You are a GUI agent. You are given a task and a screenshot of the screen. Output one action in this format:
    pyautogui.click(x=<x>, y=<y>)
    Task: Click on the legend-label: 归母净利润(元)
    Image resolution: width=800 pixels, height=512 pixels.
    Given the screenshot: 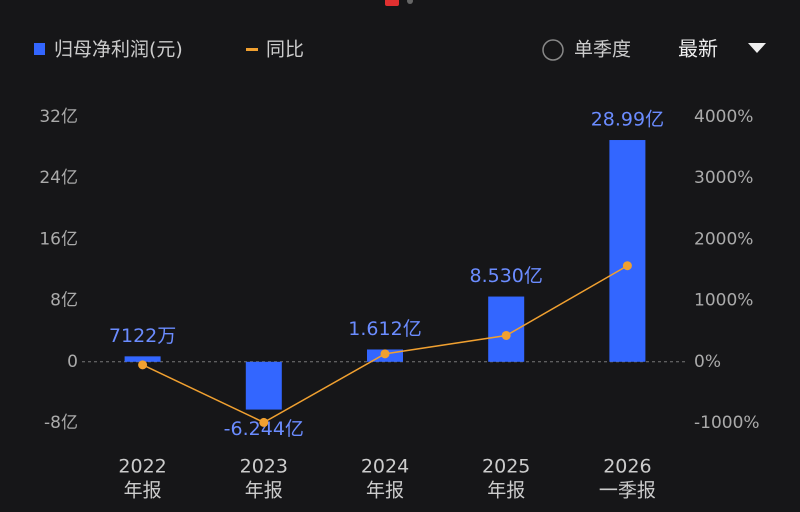 What is the action you would take?
    pyautogui.click(x=118, y=50)
    